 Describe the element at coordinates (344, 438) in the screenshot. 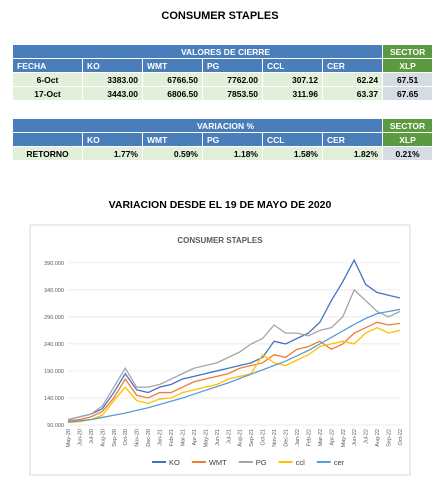

I see `x-tick-label: May-22` at that location.